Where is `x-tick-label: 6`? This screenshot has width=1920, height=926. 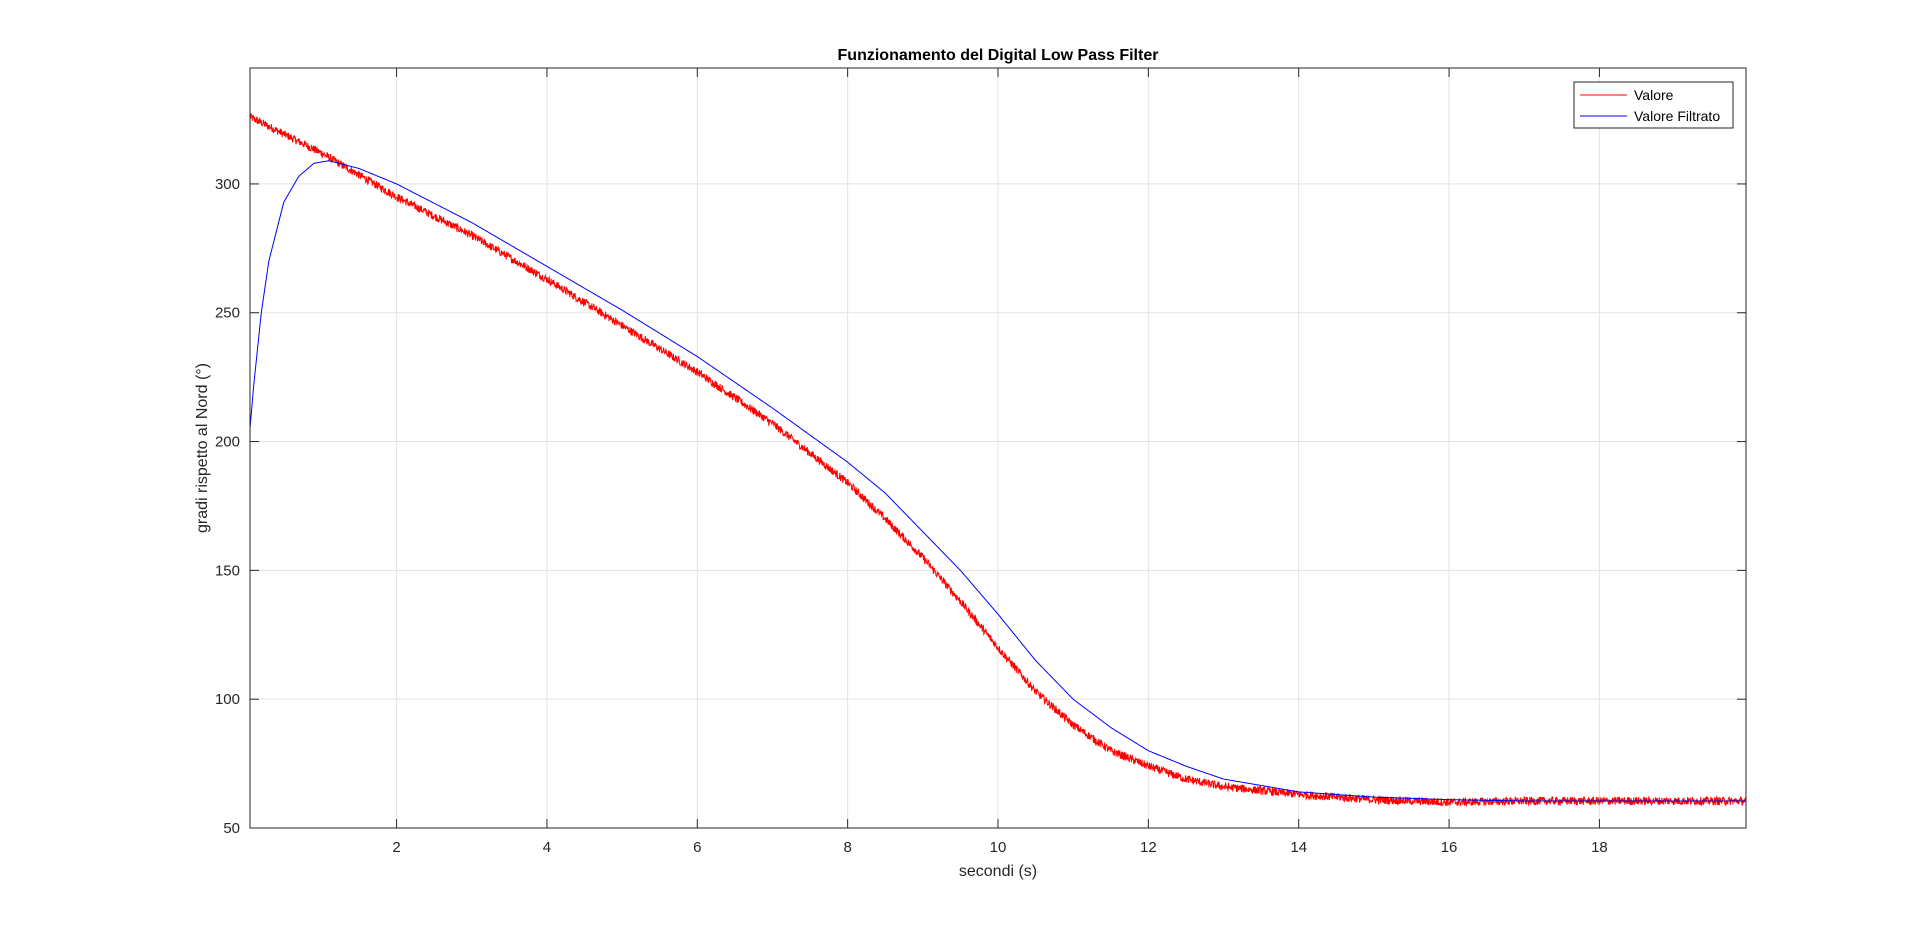 x-tick-label: 6 is located at coordinates (697, 847).